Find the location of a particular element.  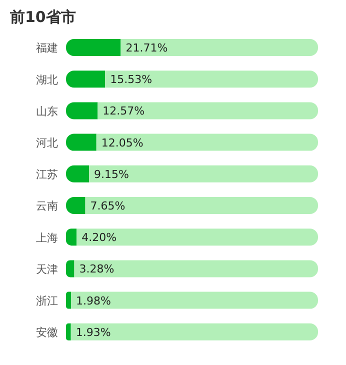

chart-title: 前10省市 is located at coordinates (43, 18).